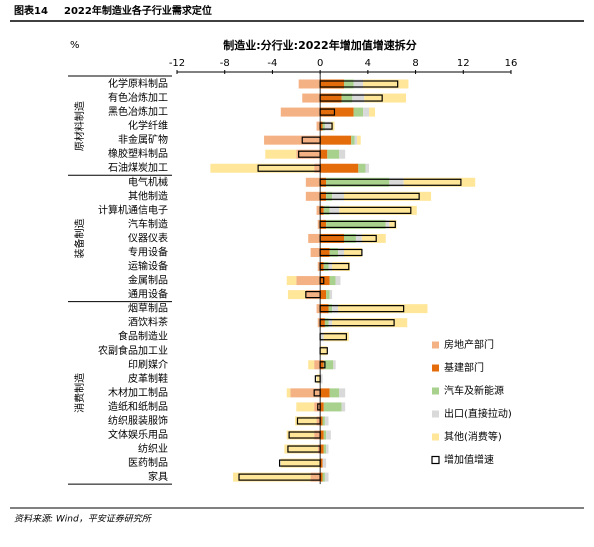 Image resolution: width=594 pixels, height=547 pixels. Describe the element at coordinates (83, 519) in the screenshot. I see `source: 资料来源: Wind，平安证券研究所` at that location.